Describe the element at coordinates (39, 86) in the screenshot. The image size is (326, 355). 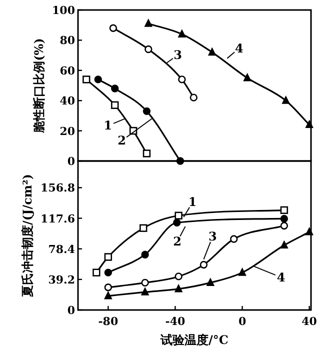
I see `y-axis-title: 脆性断口比例(%)` at that location.